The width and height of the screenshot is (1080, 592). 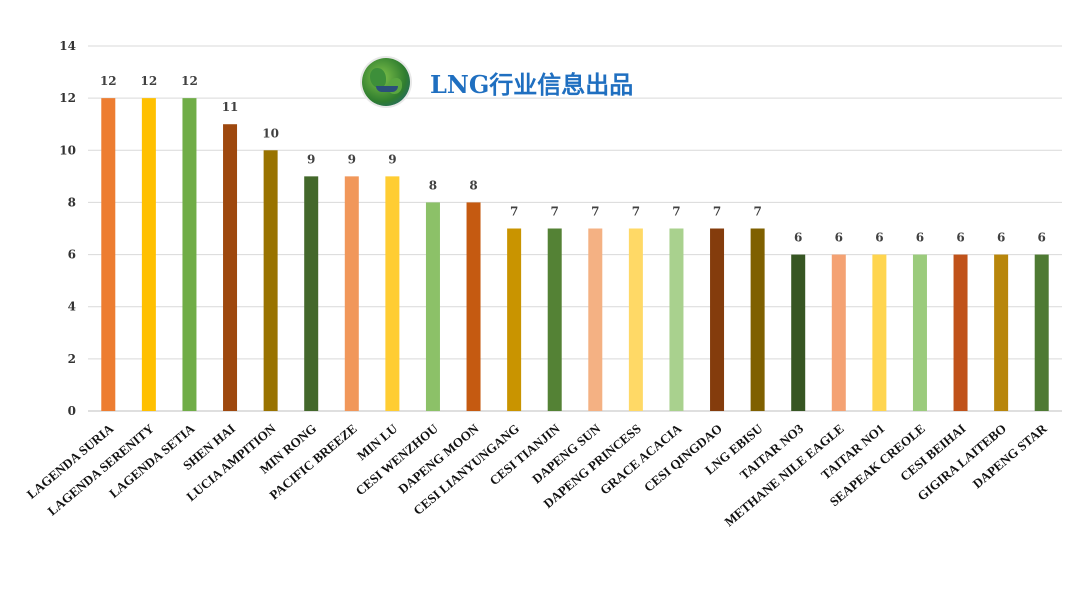 What do you see at coordinates (1010, 455) in the screenshot?
I see `x-tick-label: DAPENG STAR` at bounding box center [1010, 455].